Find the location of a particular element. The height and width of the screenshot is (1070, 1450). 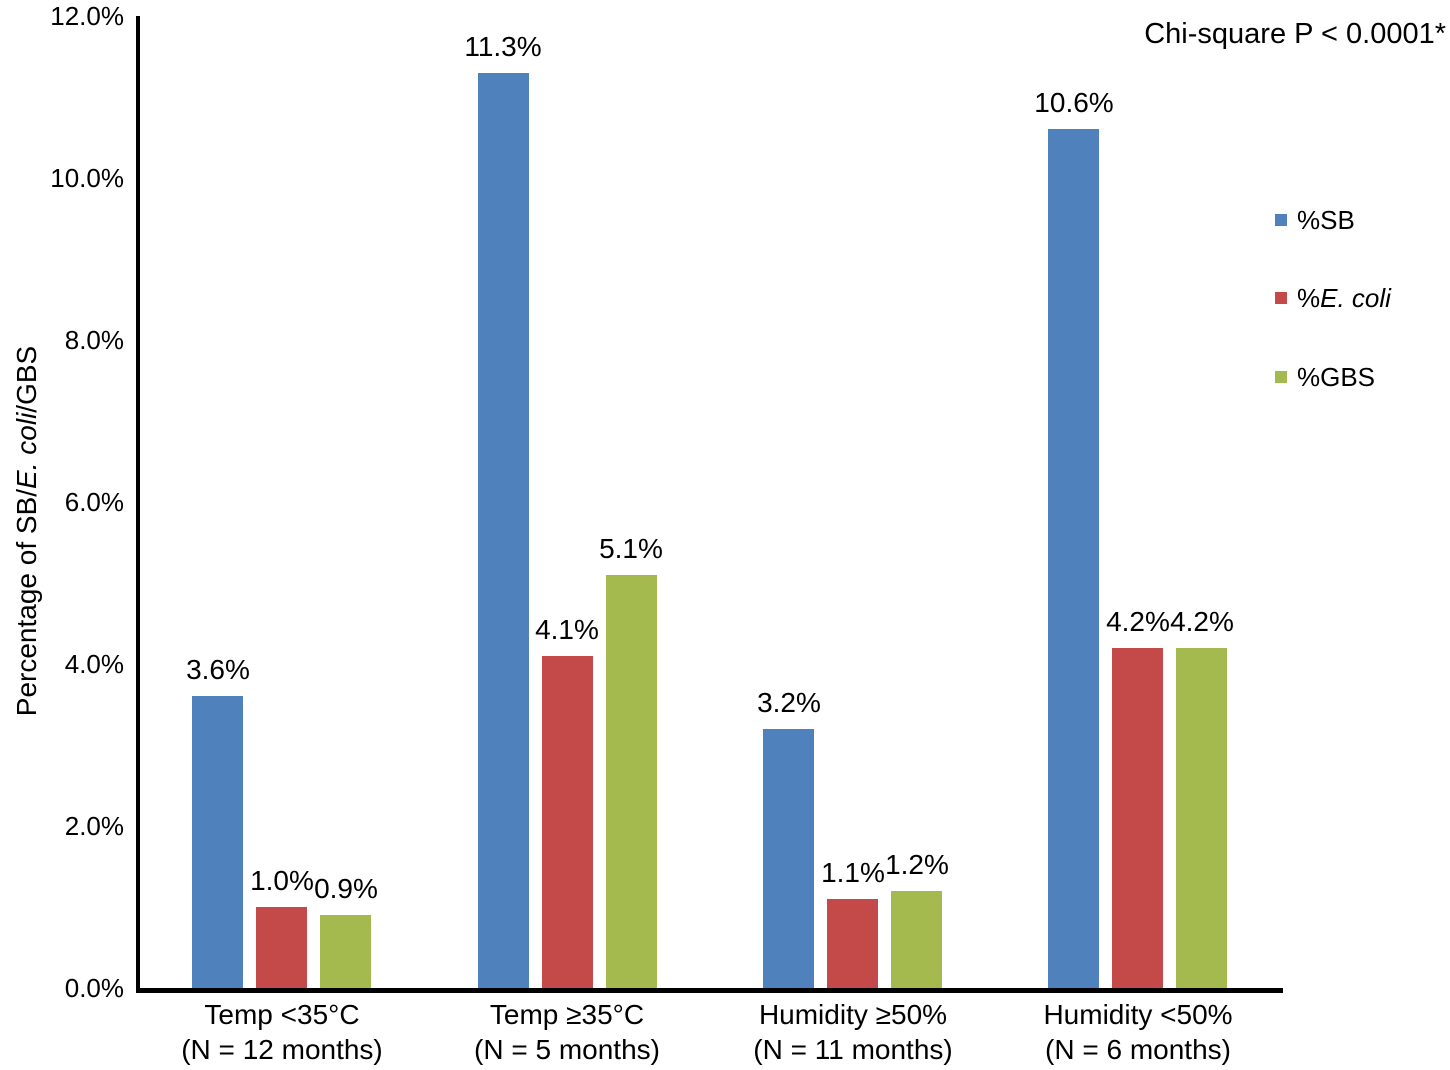

bar-value-label: 4.1% is located at coordinates (567, 629).